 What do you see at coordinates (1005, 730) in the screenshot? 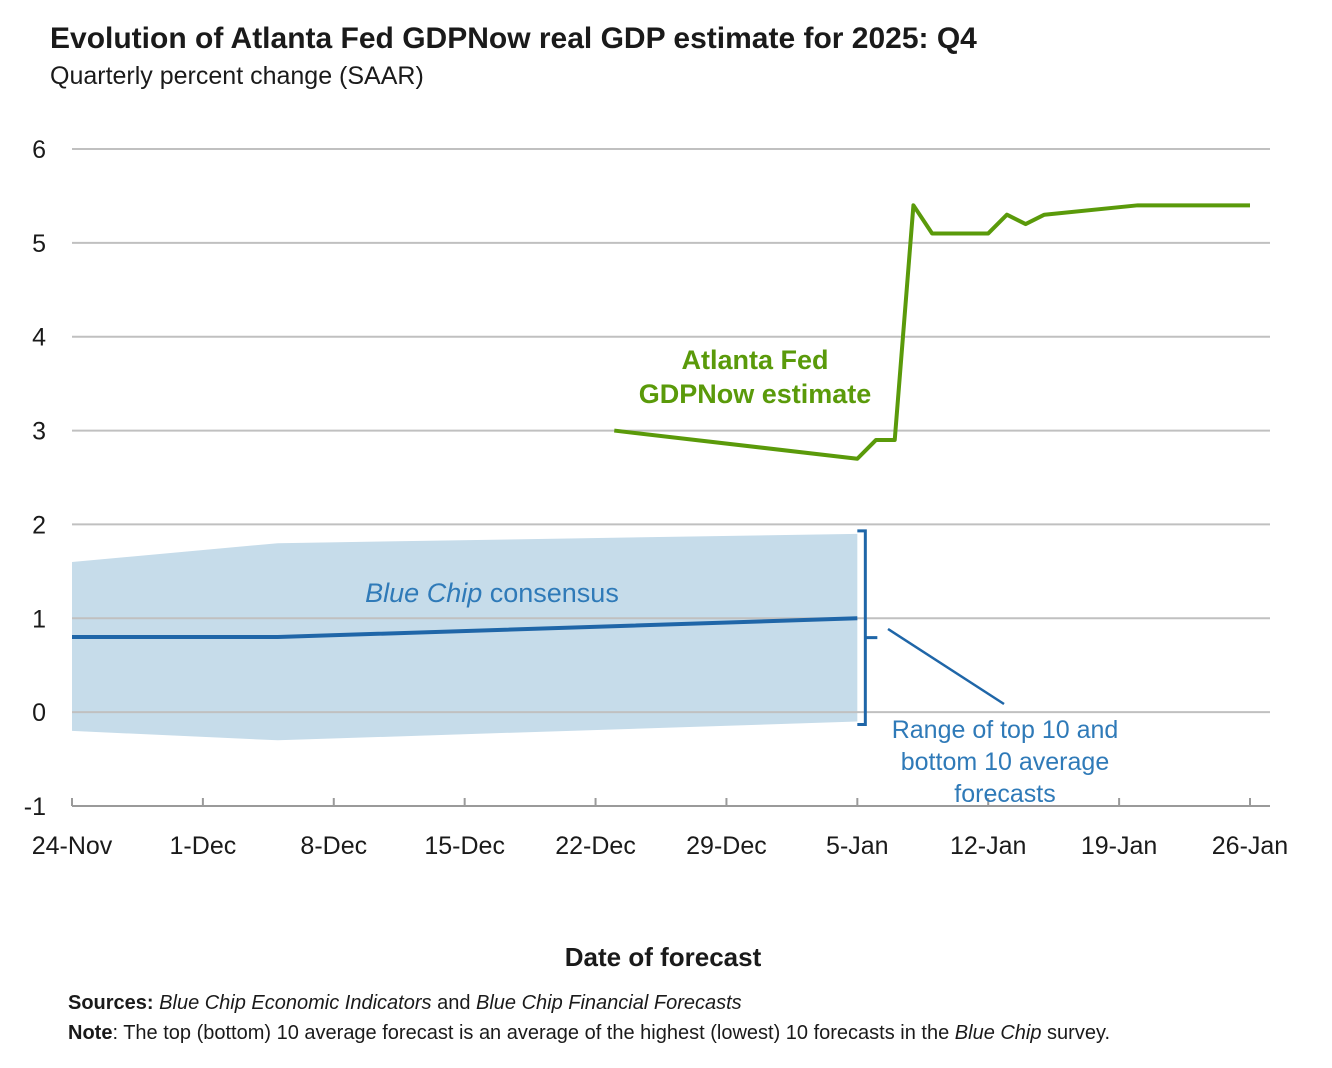
I see `range-label: Range of top 10 and` at bounding box center [1005, 730].